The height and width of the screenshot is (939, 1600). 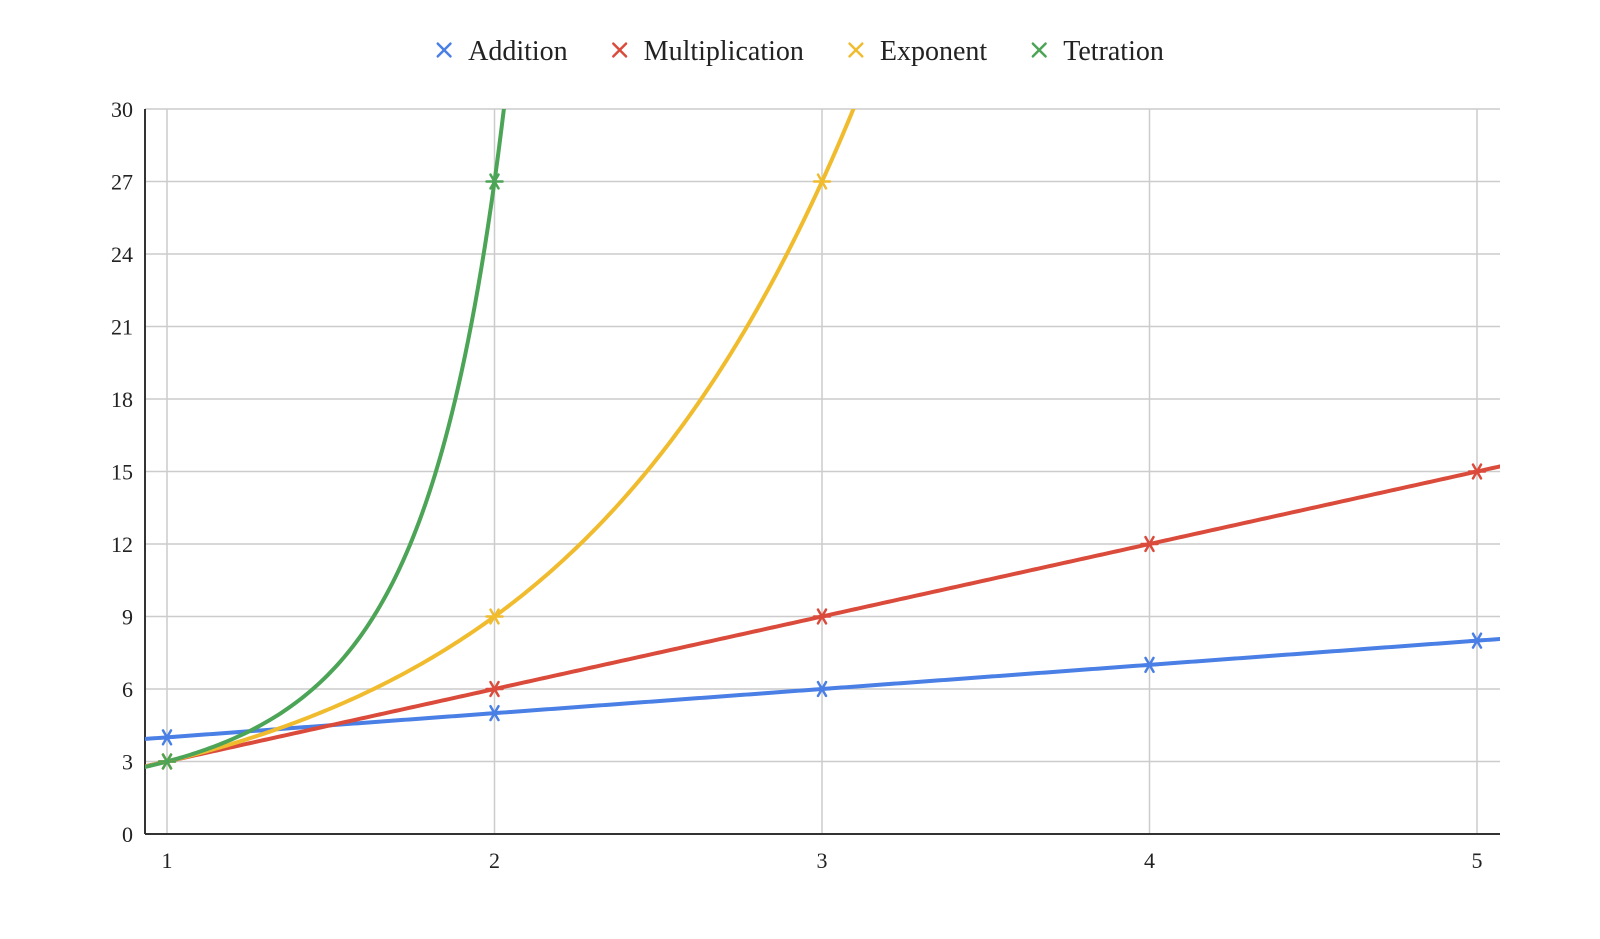 I want to click on y-tick-label: 21, so click(x=122, y=327).